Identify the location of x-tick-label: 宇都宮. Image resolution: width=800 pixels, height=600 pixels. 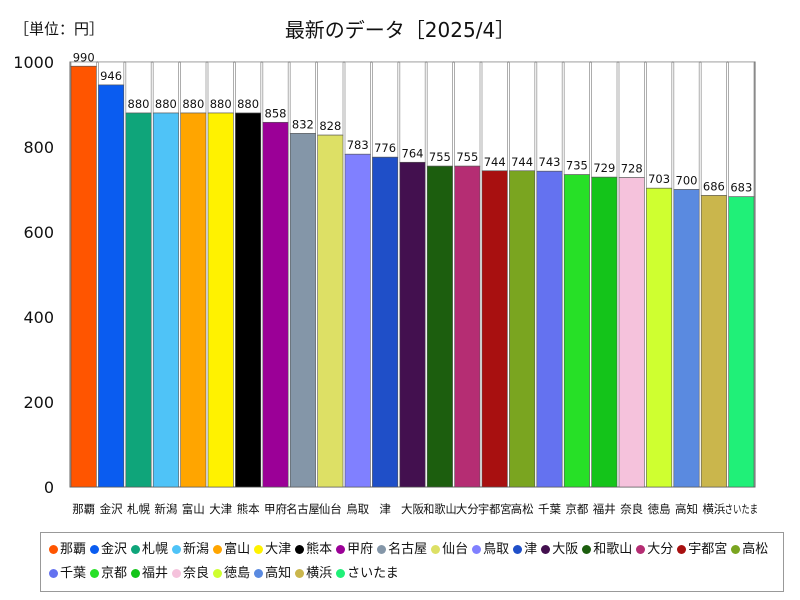
(494, 509).